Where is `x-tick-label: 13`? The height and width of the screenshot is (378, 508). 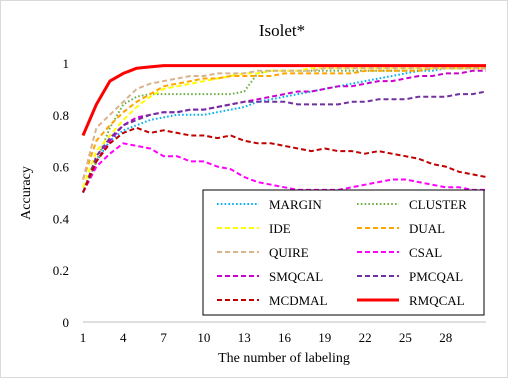
x-tick-label: 13 is located at coordinates (244, 337).